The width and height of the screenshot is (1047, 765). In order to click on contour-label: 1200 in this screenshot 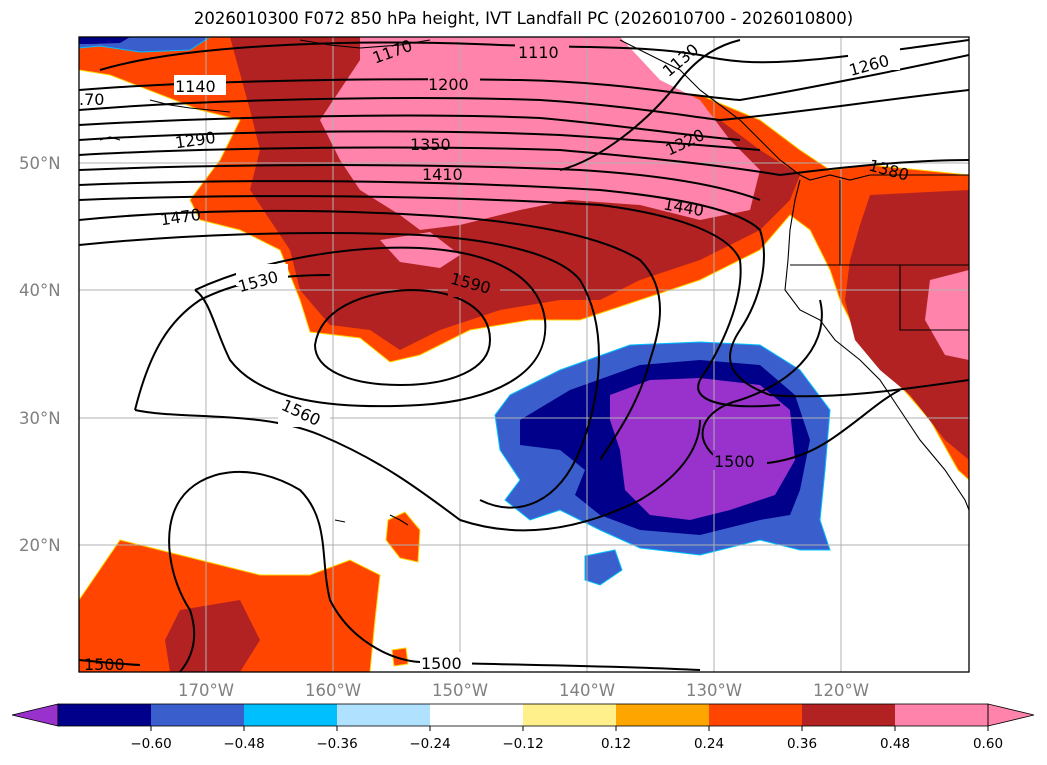, I will do `click(448, 84)`.